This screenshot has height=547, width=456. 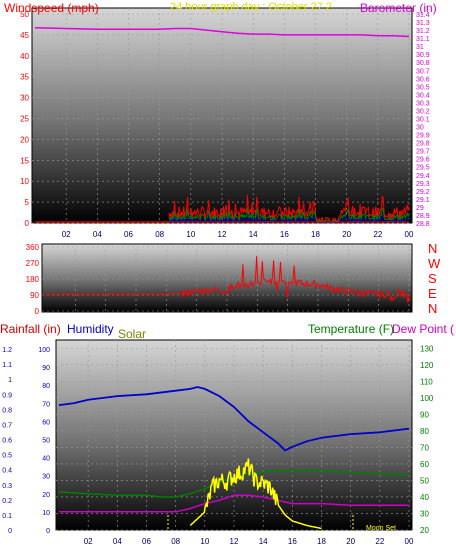 What do you see at coordinates (222, 234) in the screenshot?
I see `wind-x-tick-label: 12` at bounding box center [222, 234].